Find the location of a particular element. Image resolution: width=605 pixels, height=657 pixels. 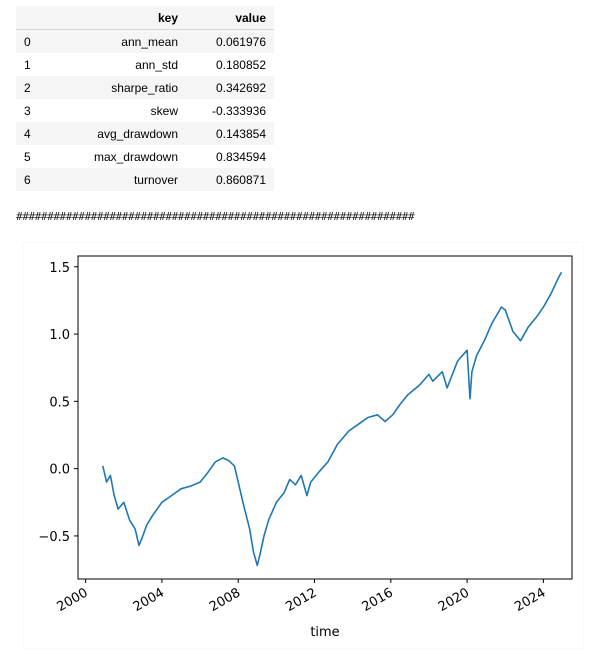

column-header-value: value is located at coordinates (228, 18).